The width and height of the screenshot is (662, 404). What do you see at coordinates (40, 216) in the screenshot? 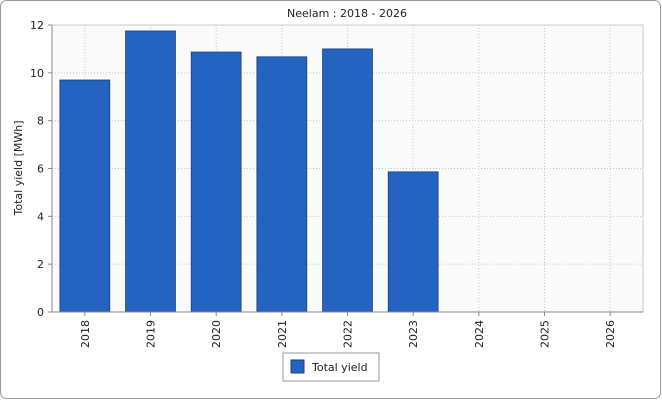
I see `y-tick-label: 4` at bounding box center [40, 216].